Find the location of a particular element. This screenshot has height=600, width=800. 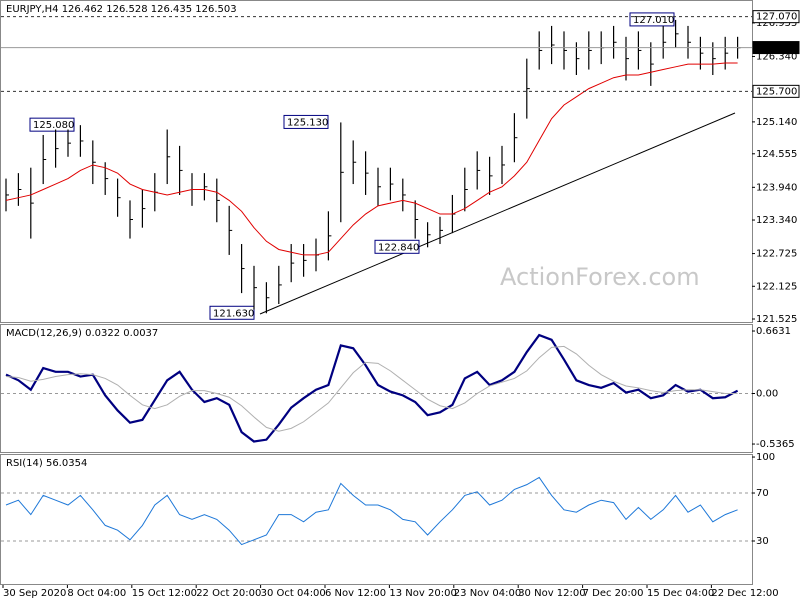

price-annotation: 125.080 is located at coordinates (53, 125).